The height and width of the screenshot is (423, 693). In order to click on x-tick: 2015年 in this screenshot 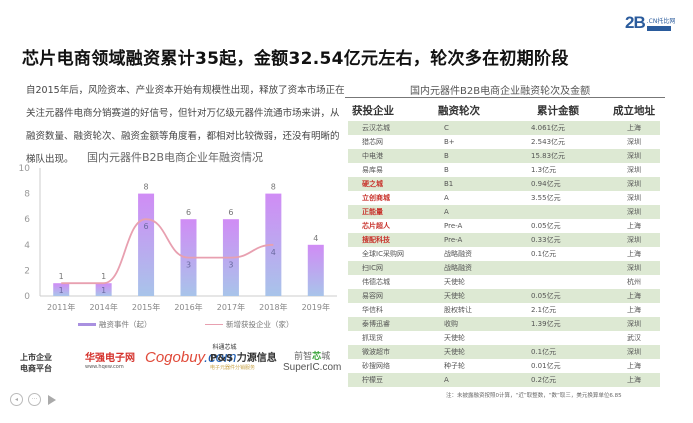, I will do `click(146, 307)`.